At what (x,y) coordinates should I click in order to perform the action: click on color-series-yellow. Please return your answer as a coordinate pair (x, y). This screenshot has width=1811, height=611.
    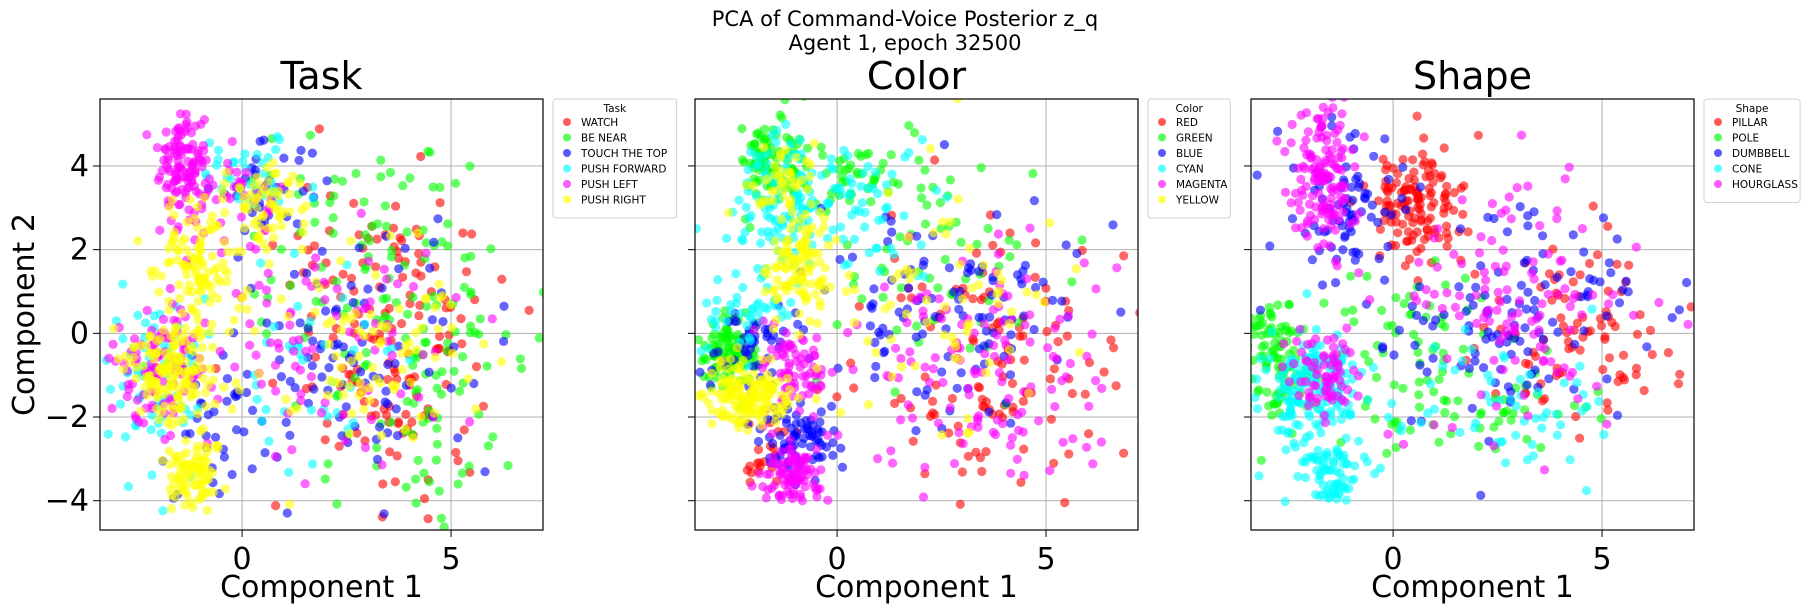
    Looking at the image, I should click on (889, 269).